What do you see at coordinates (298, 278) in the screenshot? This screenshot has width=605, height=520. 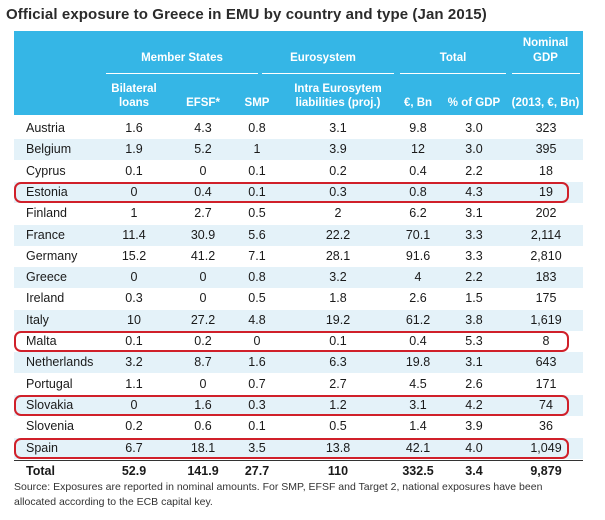 I see `table-row: Greece 0 0 0.8 3.2 4 2.2 183` at bounding box center [298, 278].